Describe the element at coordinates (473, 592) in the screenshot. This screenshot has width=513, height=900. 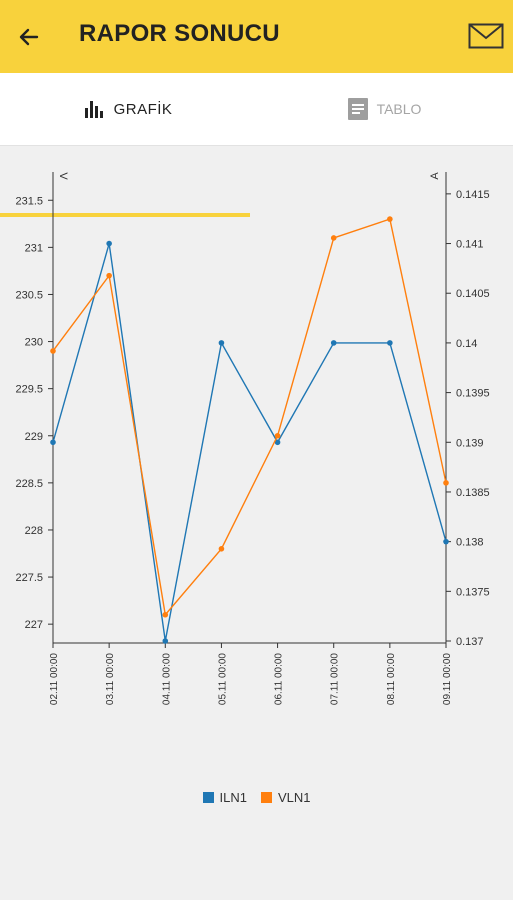
I see `right-tick-label: 0.1375` at that location.